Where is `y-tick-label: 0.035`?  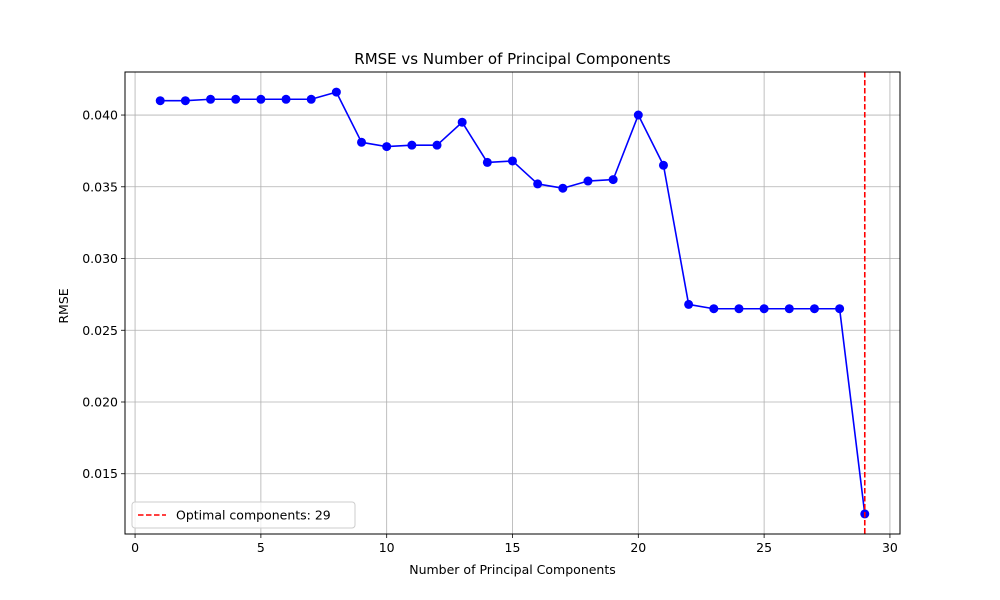
y-tick-label: 0.035 is located at coordinates (100, 186).